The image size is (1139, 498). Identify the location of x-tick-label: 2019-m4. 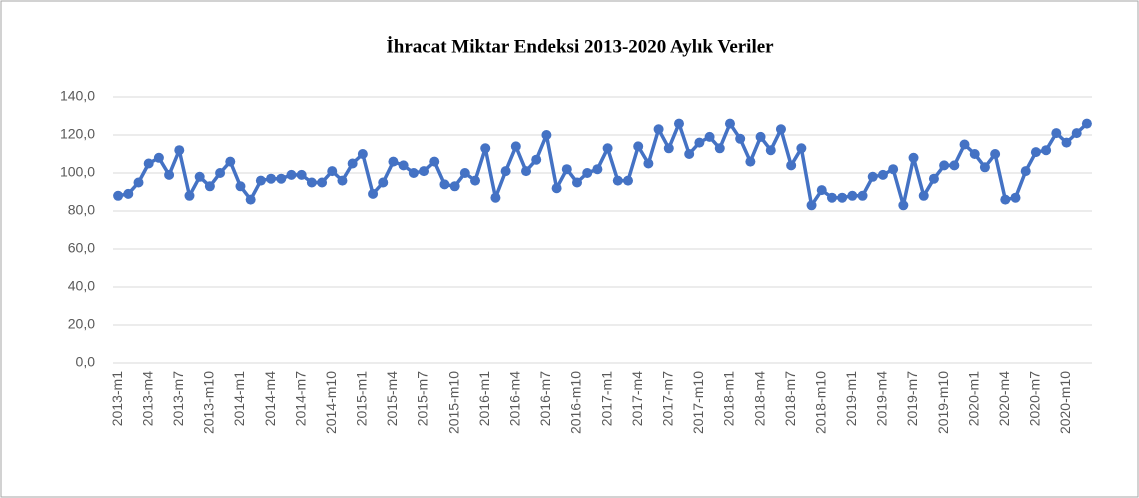
(882, 398).